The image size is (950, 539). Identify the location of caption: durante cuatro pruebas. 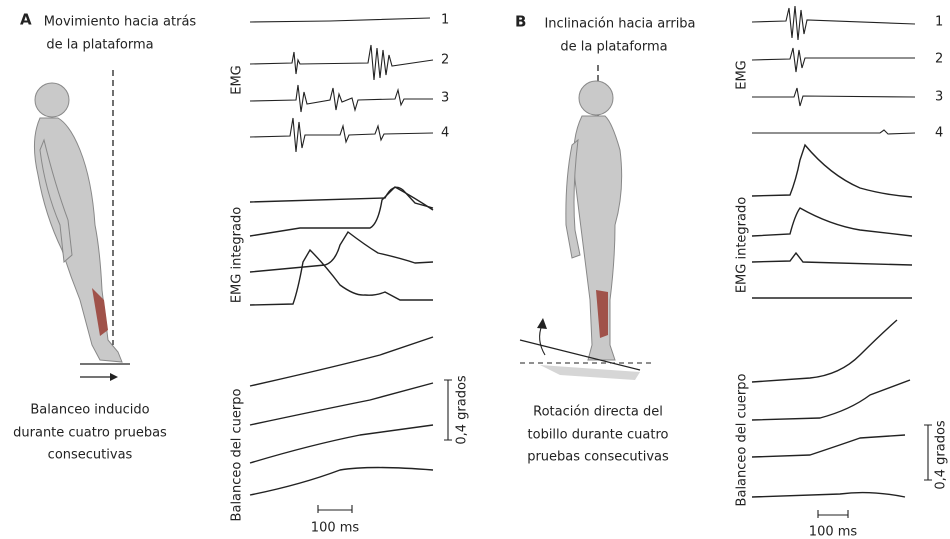
(90, 433).